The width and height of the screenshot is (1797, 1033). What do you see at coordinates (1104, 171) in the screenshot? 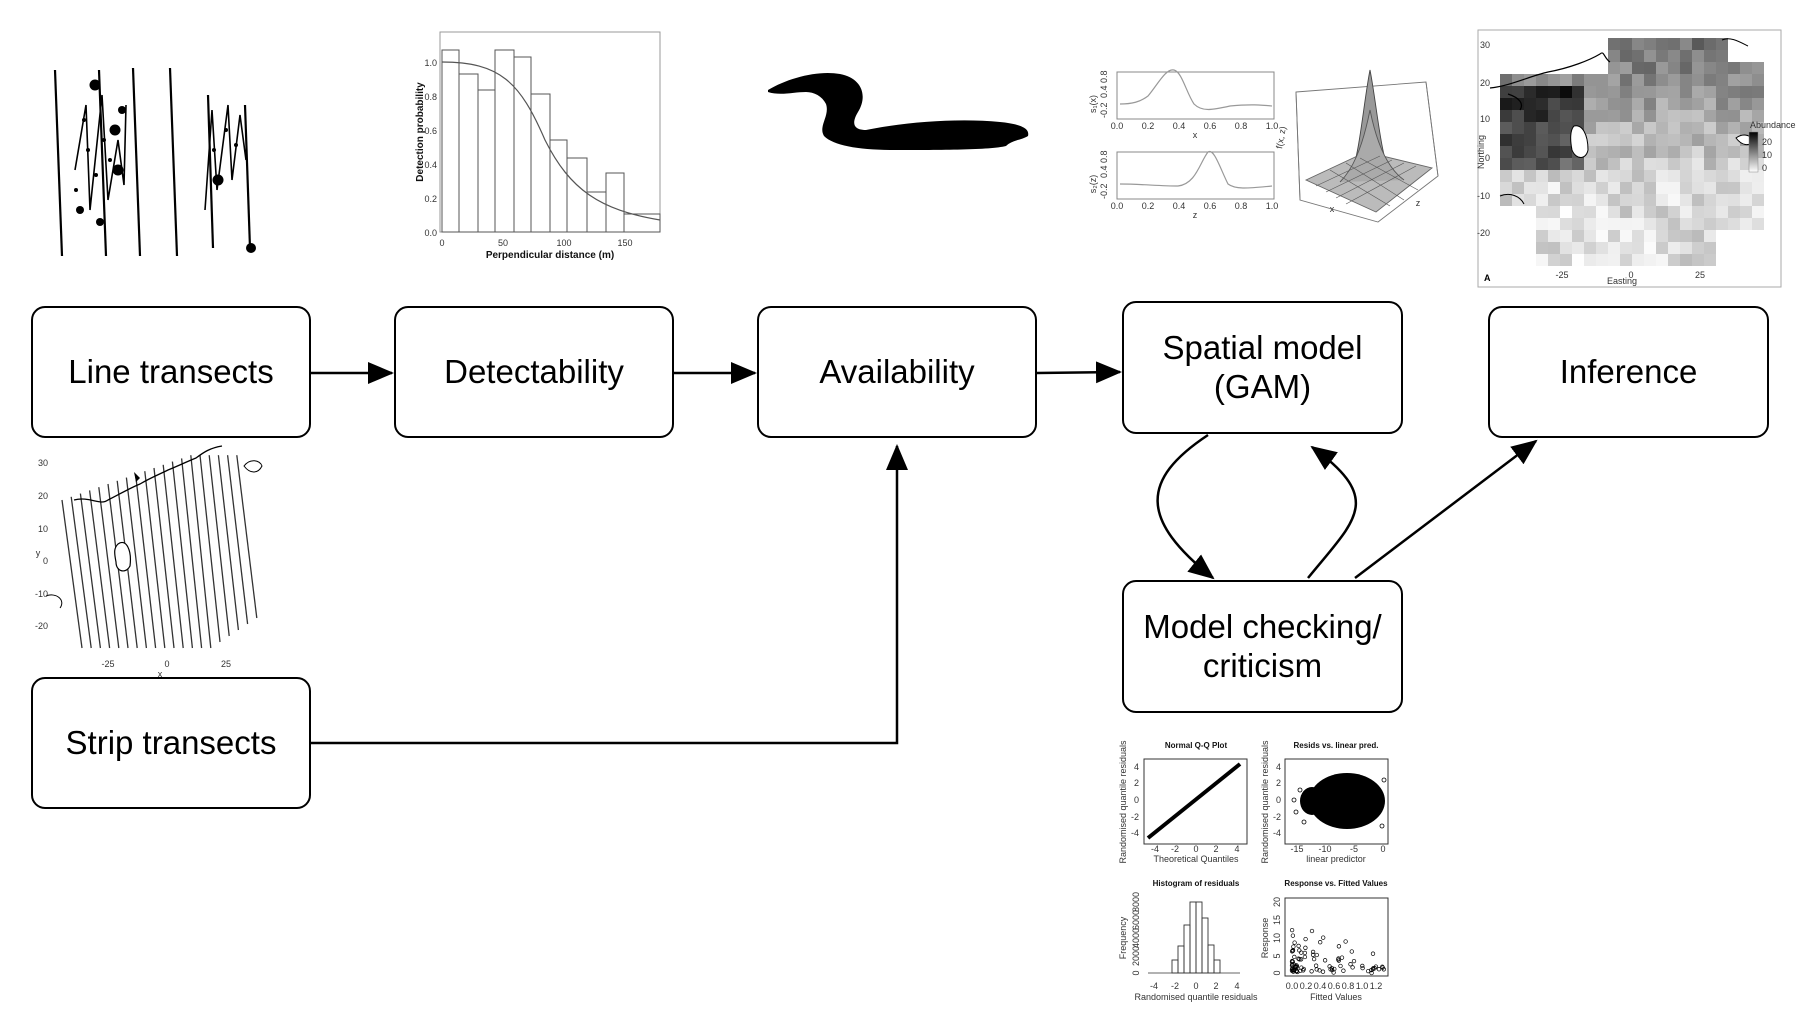
I see `s2-ytick: 0.4` at bounding box center [1104, 171].